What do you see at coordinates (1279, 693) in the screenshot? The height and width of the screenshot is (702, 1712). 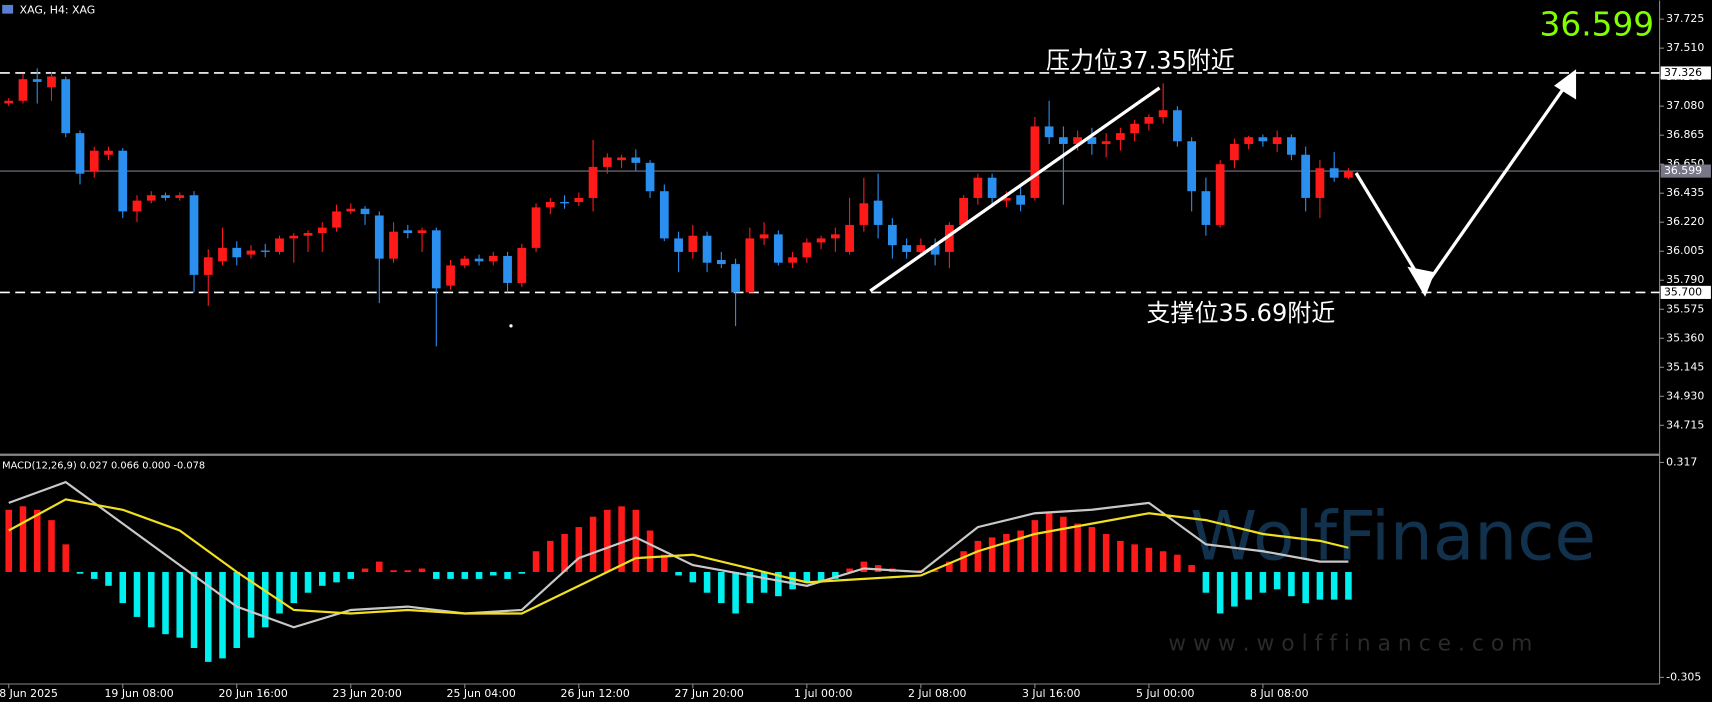 I see `x-tick-label: 8 Jul 08:00` at bounding box center [1279, 693].